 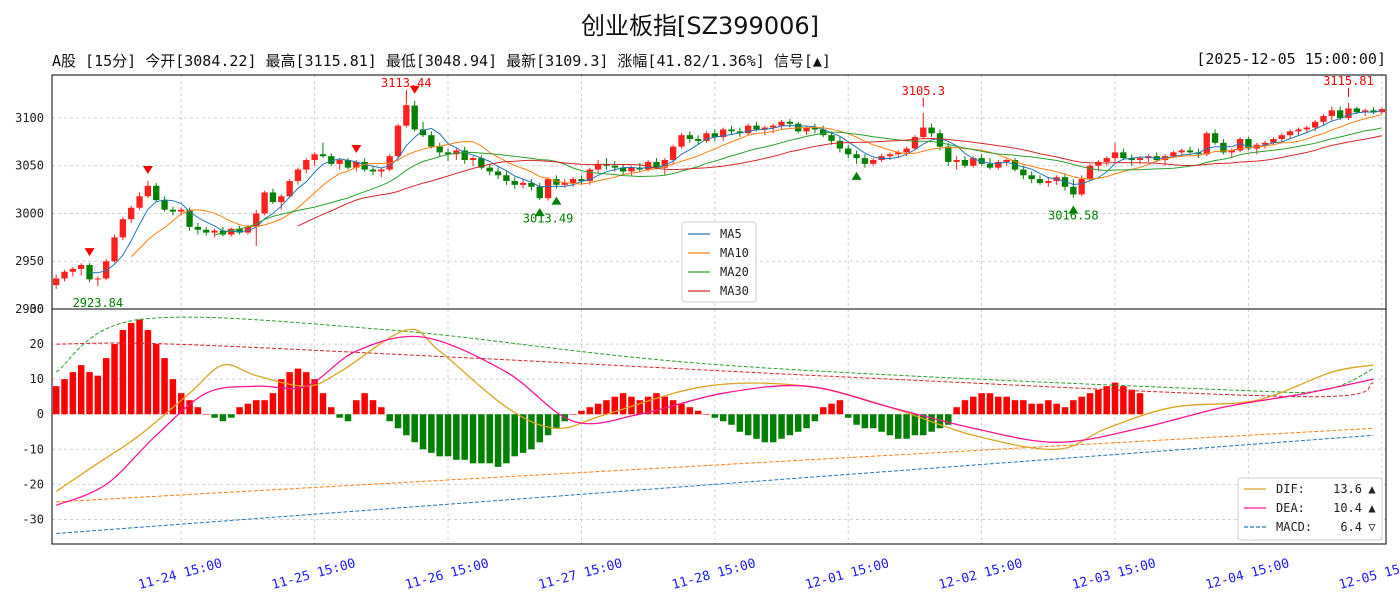 I want to click on price-extreme-label: 3115.81, so click(x=1348, y=81).